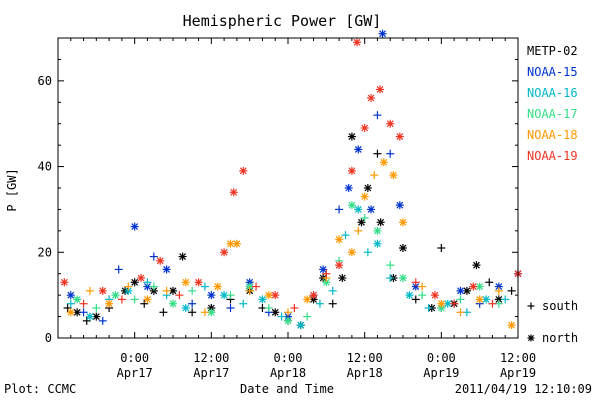 The height and width of the screenshot is (400, 600). I want to click on plot-timestamp: 2011/04/19 12:10:09, so click(523, 389).